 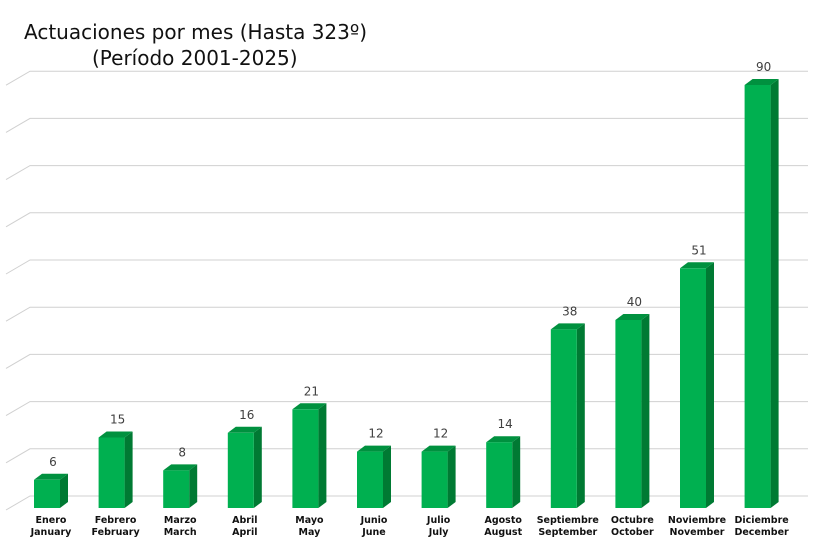 What do you see at coordinates (116, 532) in the screenshot?
I see `category-label-en: February` at bounding box center [116, 532].